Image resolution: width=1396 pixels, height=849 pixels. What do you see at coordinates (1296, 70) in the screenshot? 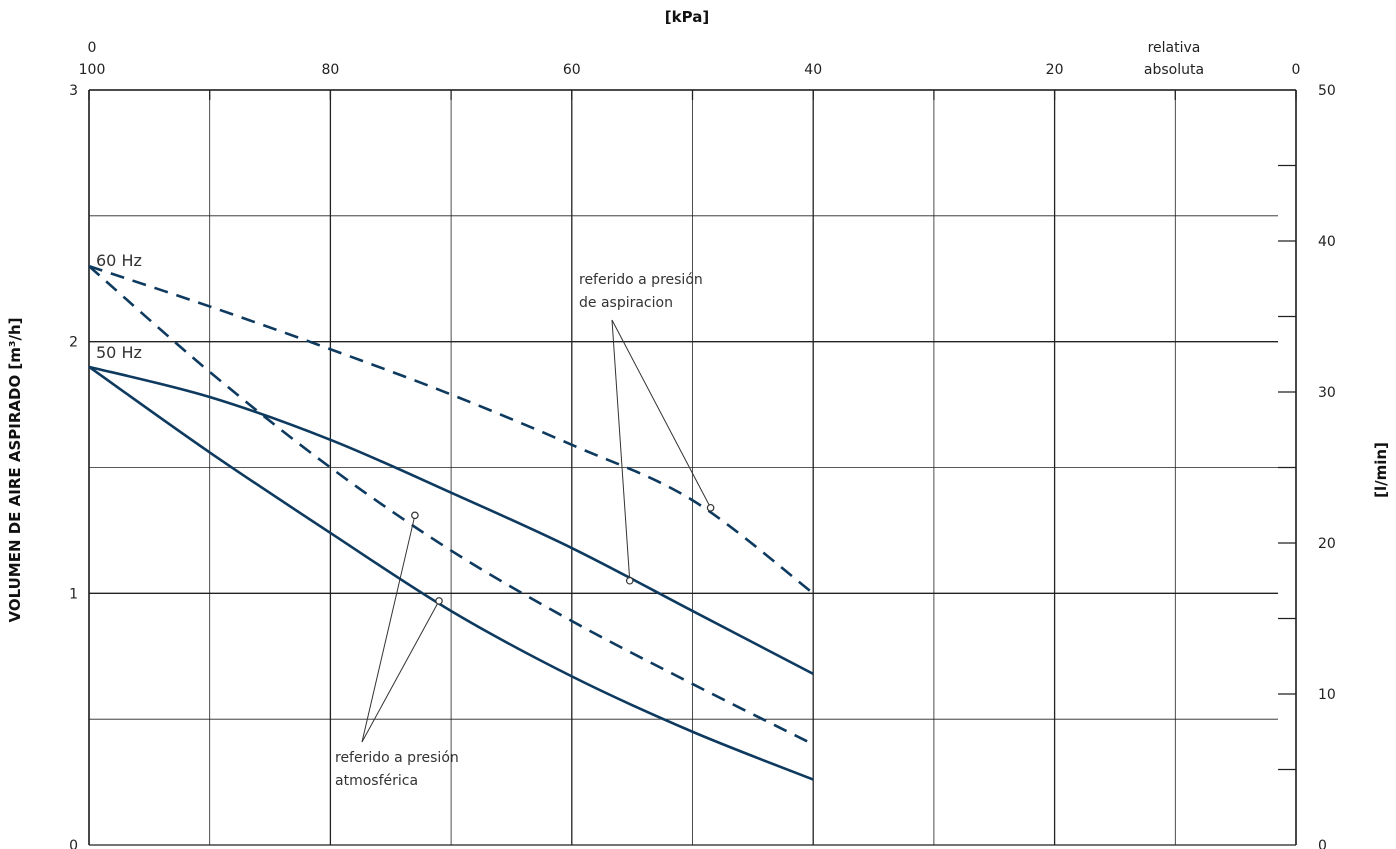
I see `x-tick-label-absolute: 0` at bounding box center [1296, 70].